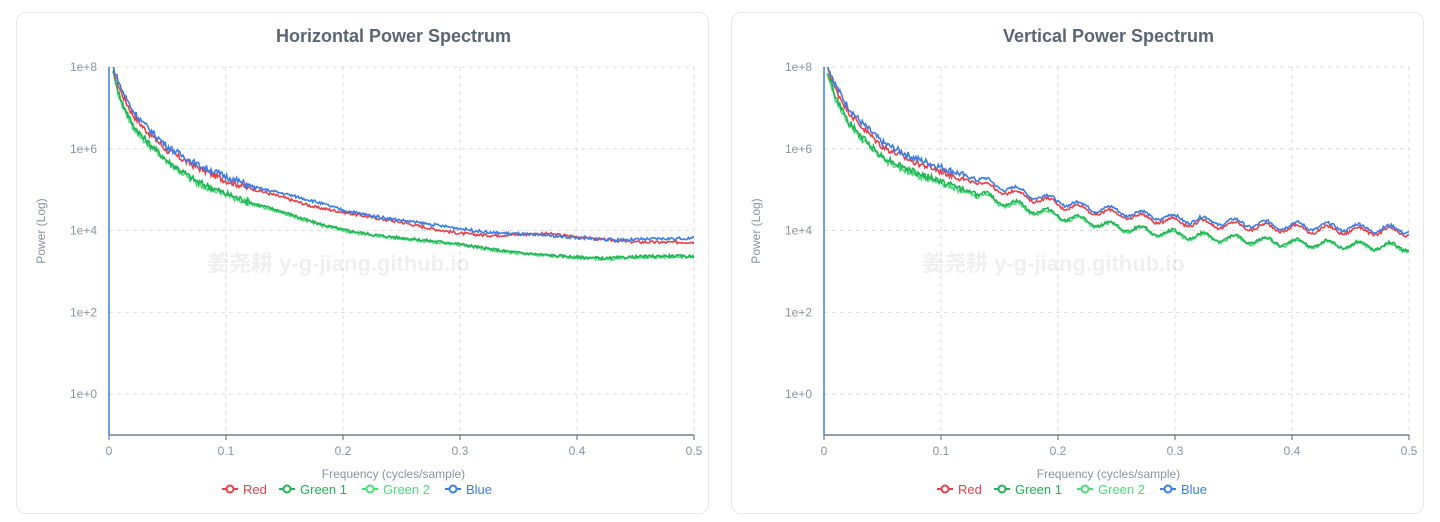 The image size is (1440, 522). What do you see at coordinates (393, 36) in the screenshot?
I see `chart-title: Horizontal Power Spectrum` at bounding box center [393, 36].